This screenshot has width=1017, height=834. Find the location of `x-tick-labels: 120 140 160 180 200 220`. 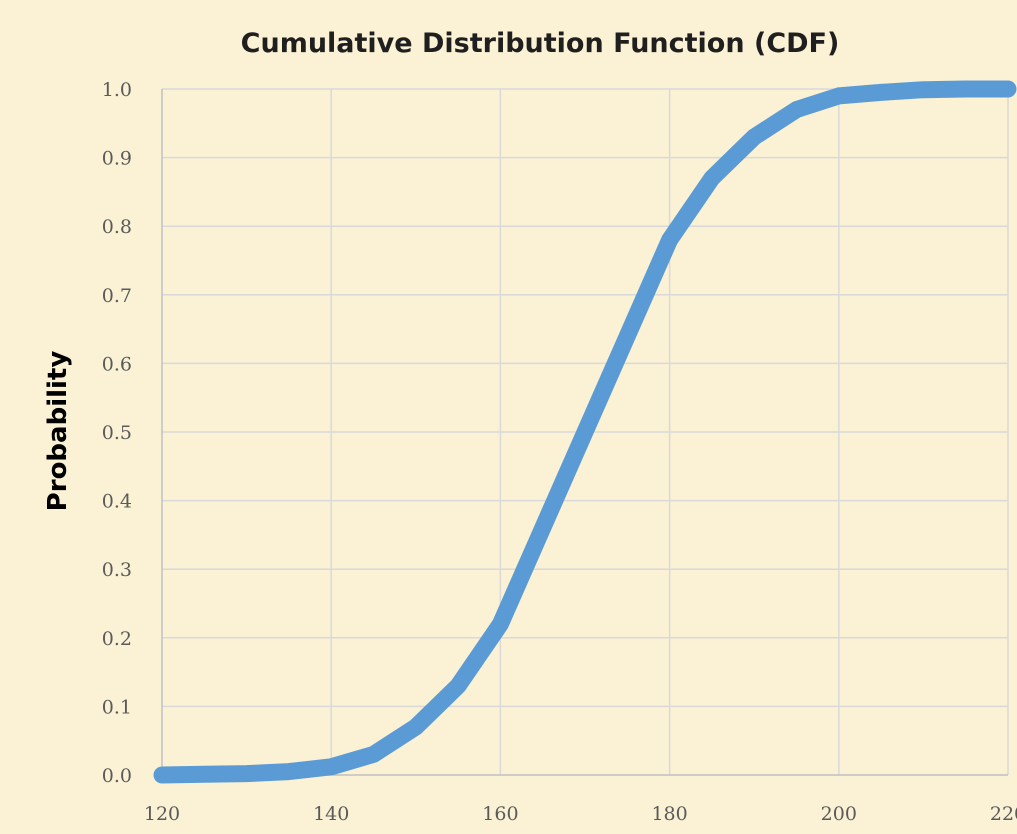

x-tick-labels: 120 140 160 180 200 220 is located at coordinates (580, 814).